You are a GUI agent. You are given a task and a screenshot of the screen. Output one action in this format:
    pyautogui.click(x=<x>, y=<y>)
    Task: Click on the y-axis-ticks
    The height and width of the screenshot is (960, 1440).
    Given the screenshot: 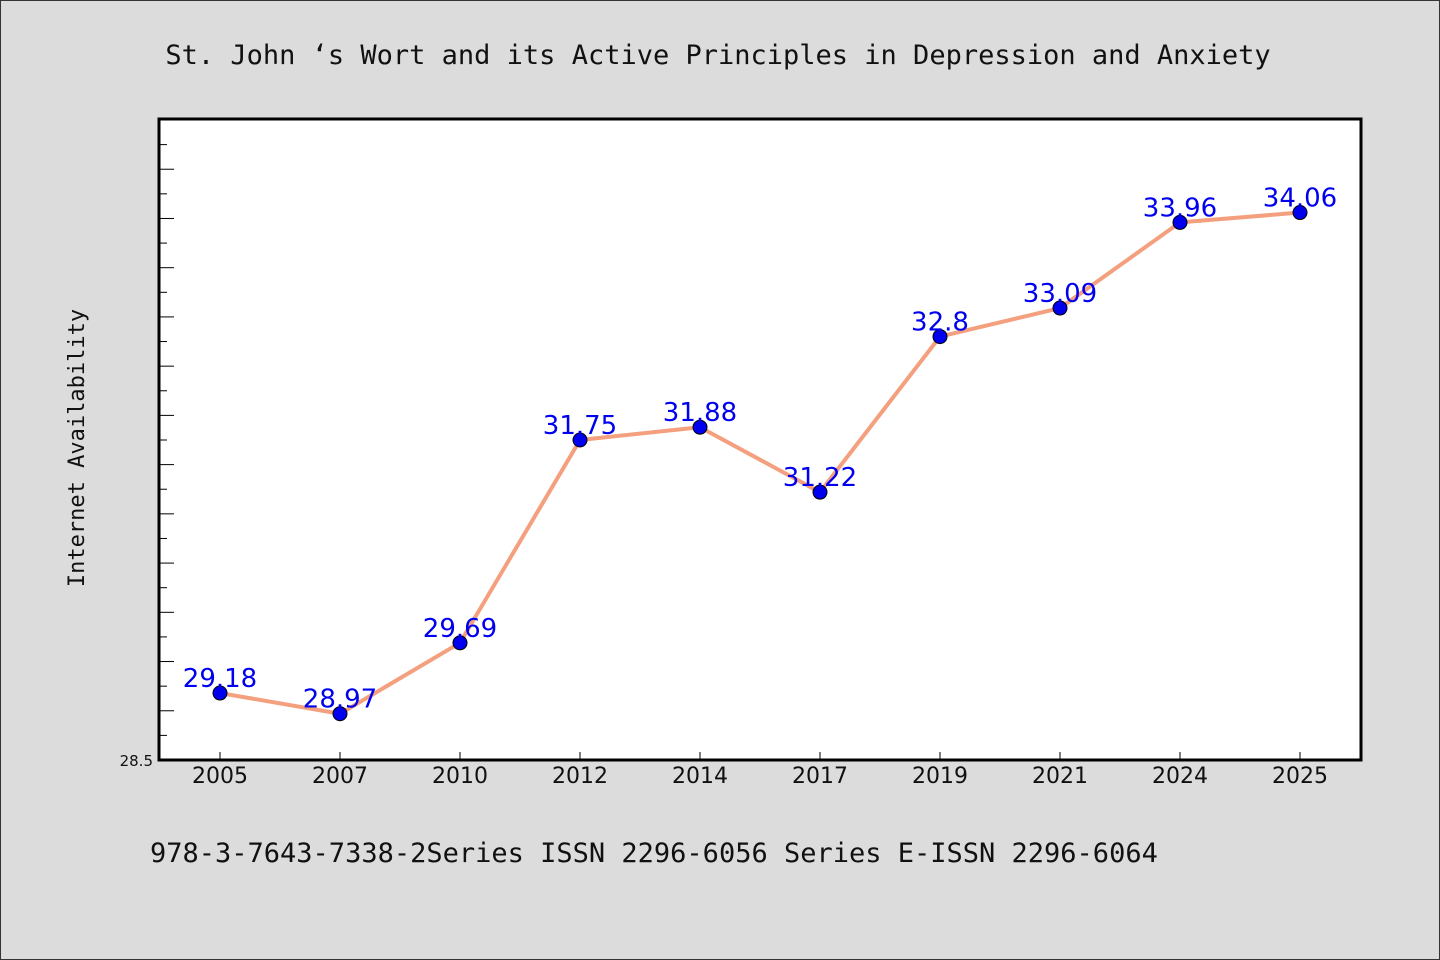 What is the action you would take?
    pyautogui.click(x=167, y=440)
    